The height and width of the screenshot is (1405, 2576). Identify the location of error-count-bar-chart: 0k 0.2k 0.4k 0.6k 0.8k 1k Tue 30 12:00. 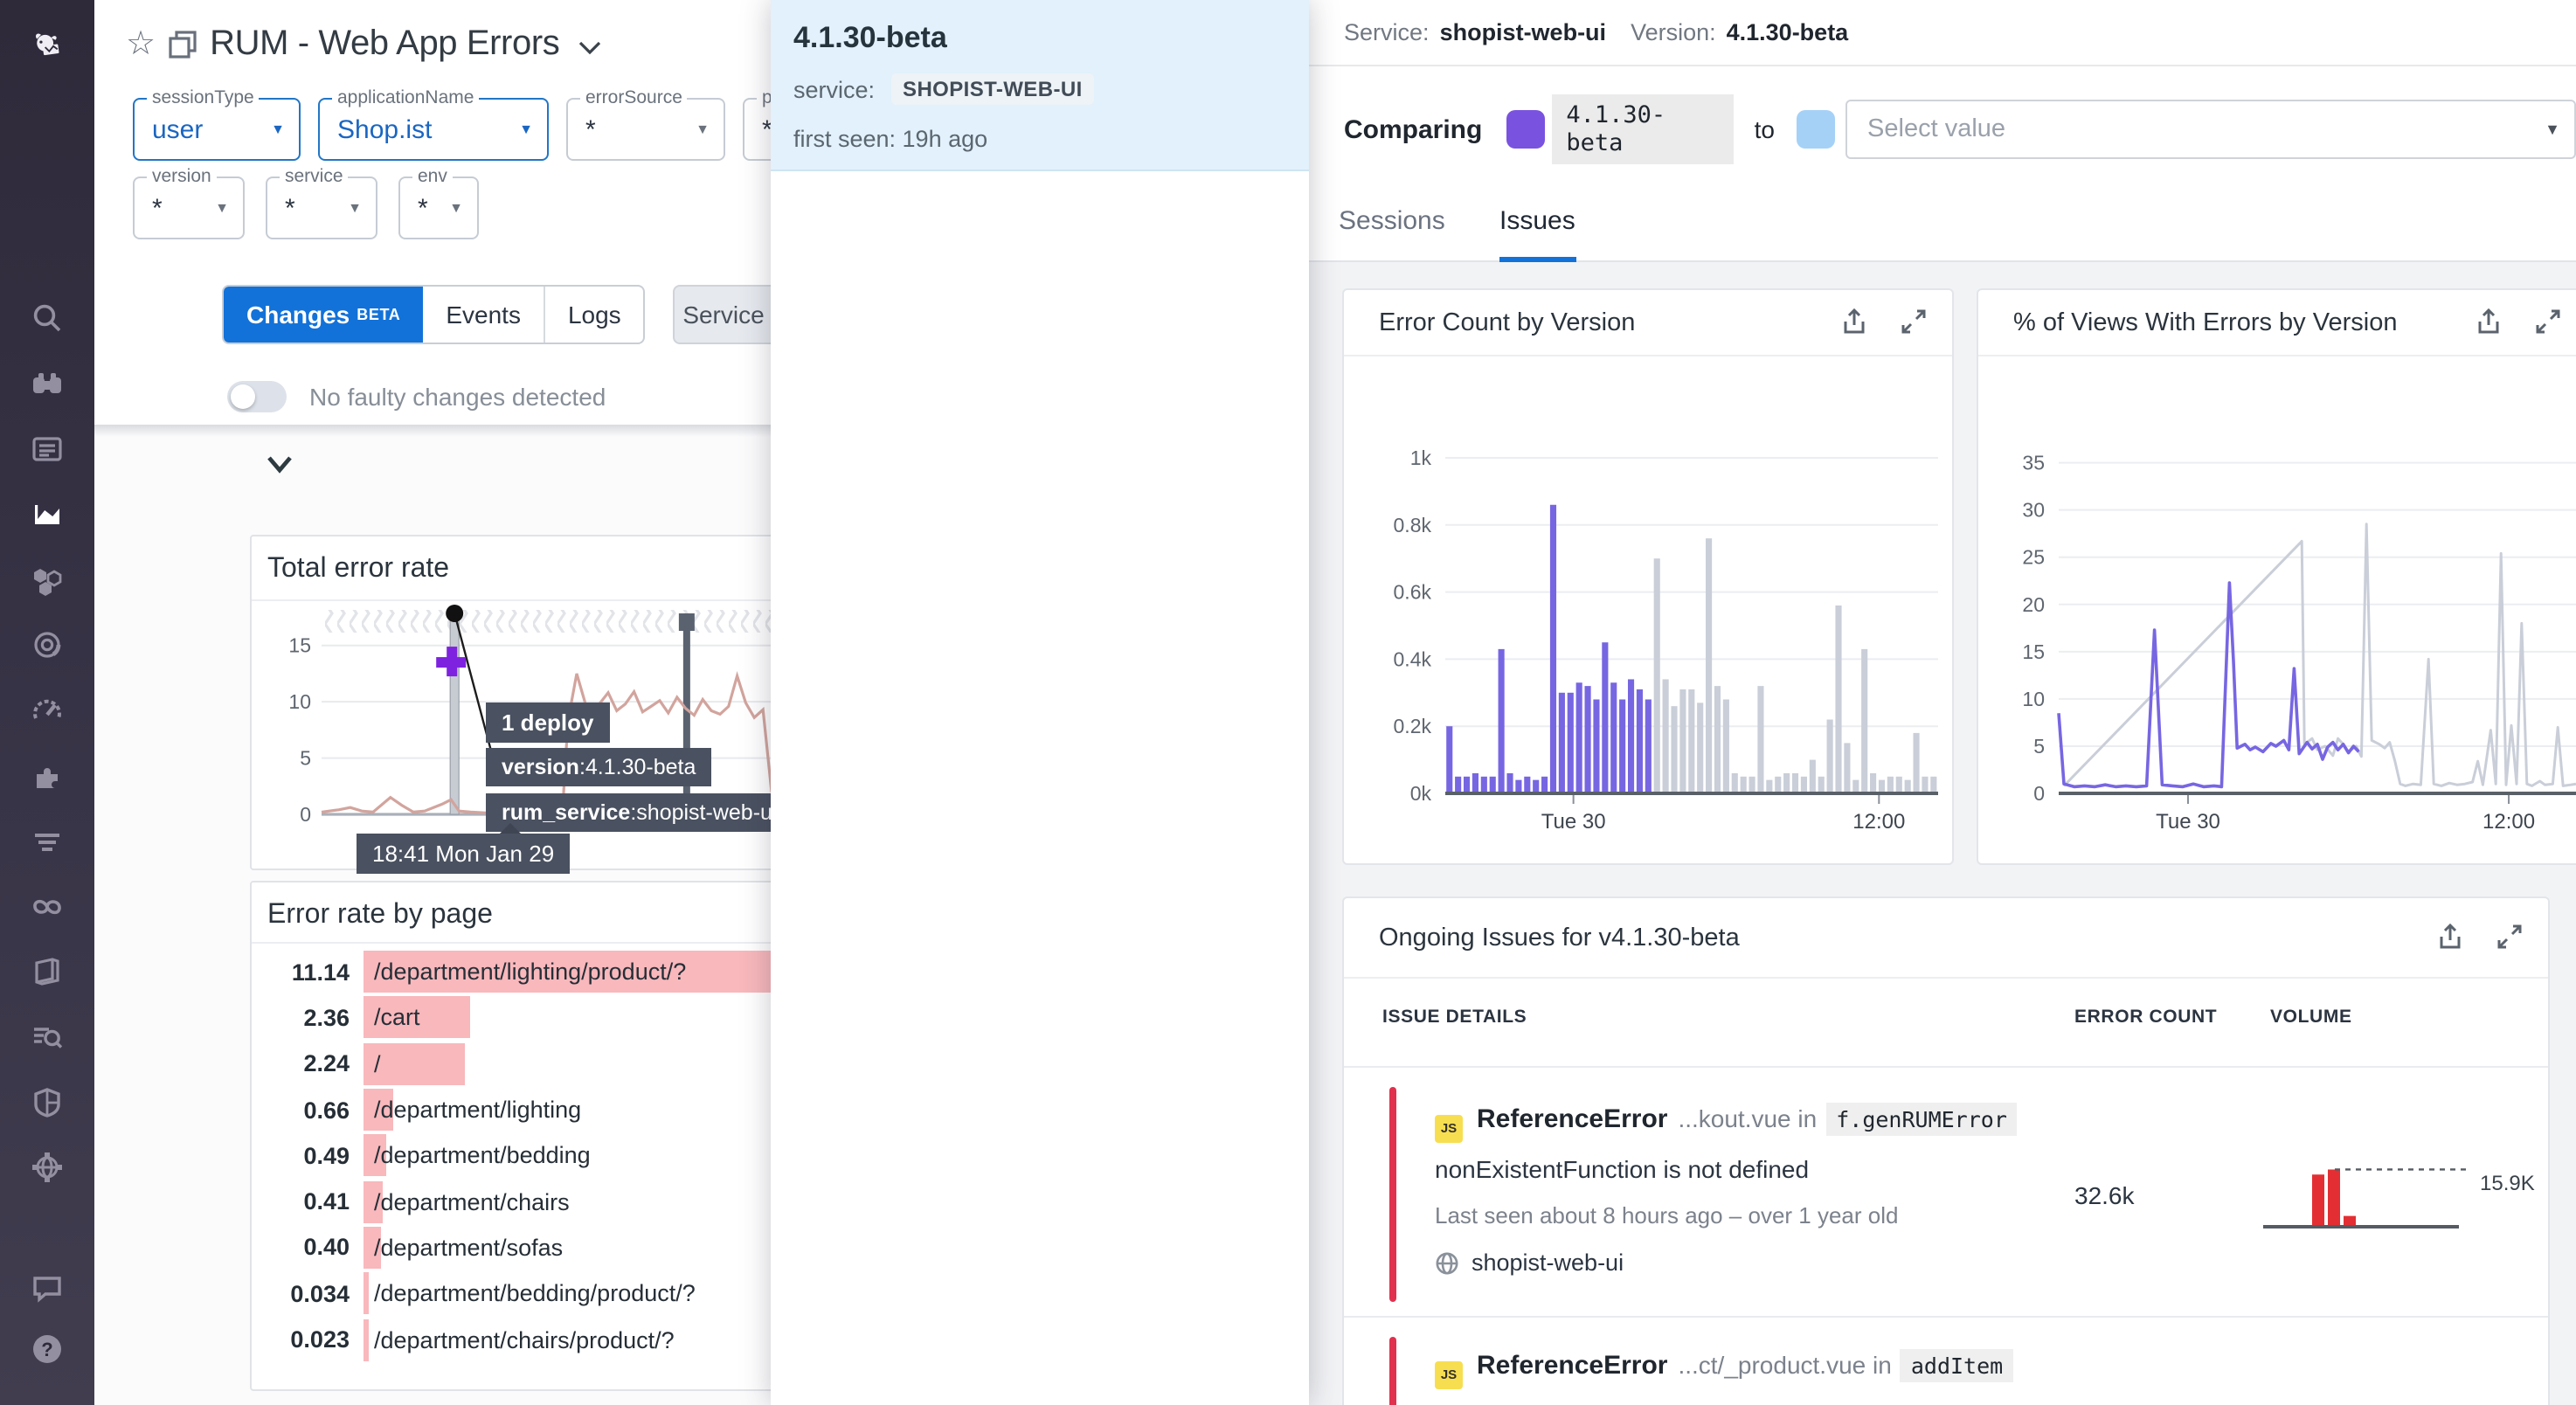
(1648, 609).